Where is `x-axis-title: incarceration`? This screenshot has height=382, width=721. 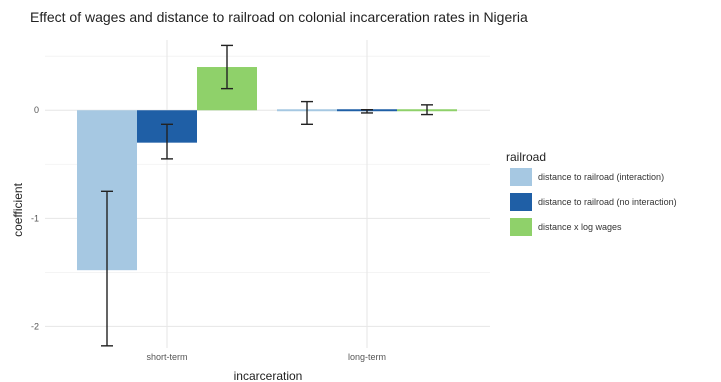
x-axis-title: incarceration is located at coordinates (268, 375).